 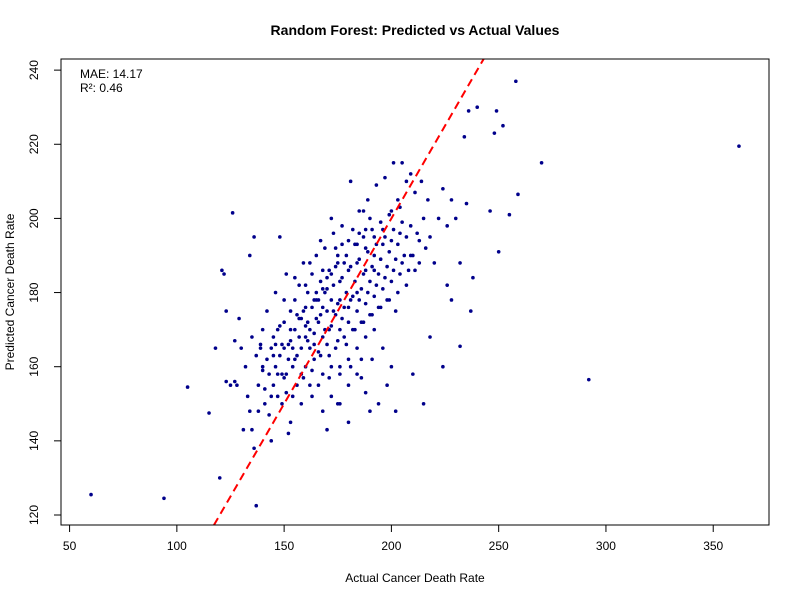 I want to click on x-tick-label: 100, so click(x=177, y=546).